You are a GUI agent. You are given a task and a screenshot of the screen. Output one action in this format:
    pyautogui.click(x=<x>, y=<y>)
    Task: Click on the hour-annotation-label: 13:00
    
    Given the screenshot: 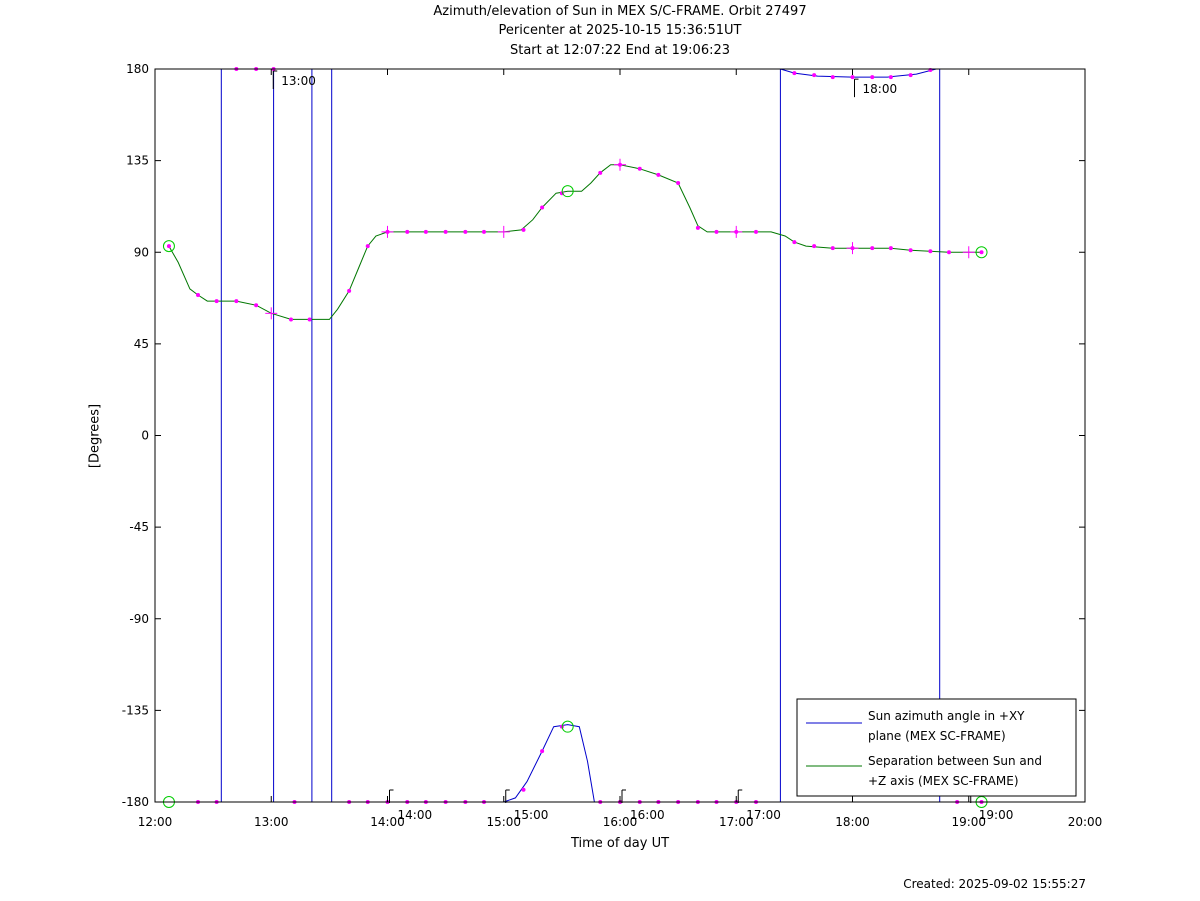 What is the action you would take?
    pyautogui.click(x=298, y=81)
    